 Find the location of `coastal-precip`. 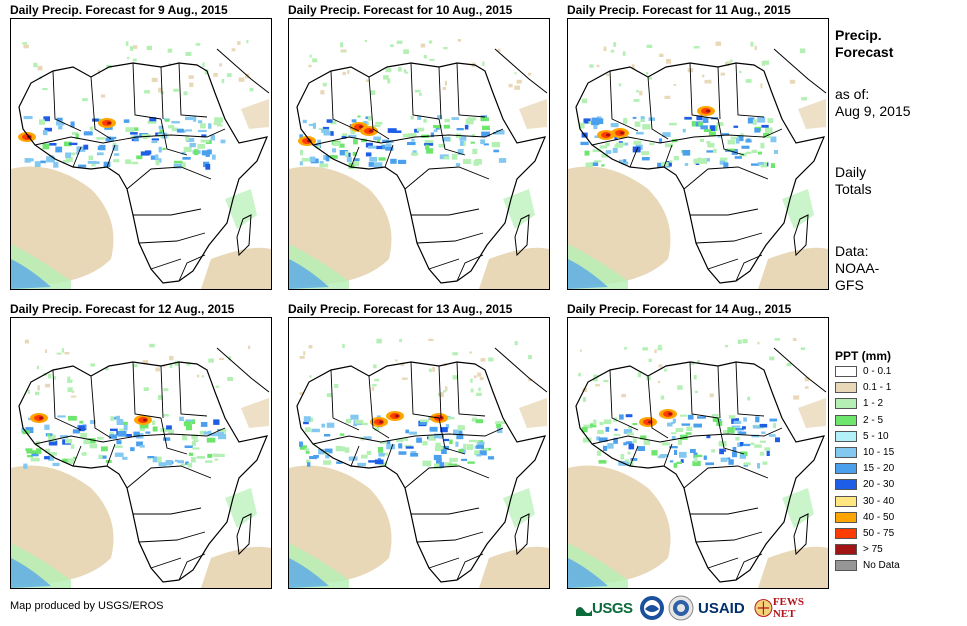

coastal-precip is located at coordinates (519, 209).